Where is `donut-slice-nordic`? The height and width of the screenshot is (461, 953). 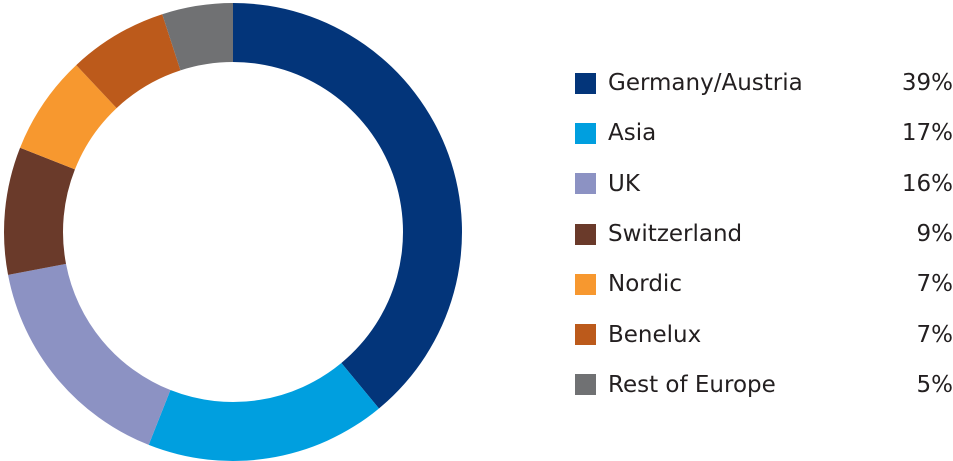
donut-slice-nordic is located at coordinates (68, 117).